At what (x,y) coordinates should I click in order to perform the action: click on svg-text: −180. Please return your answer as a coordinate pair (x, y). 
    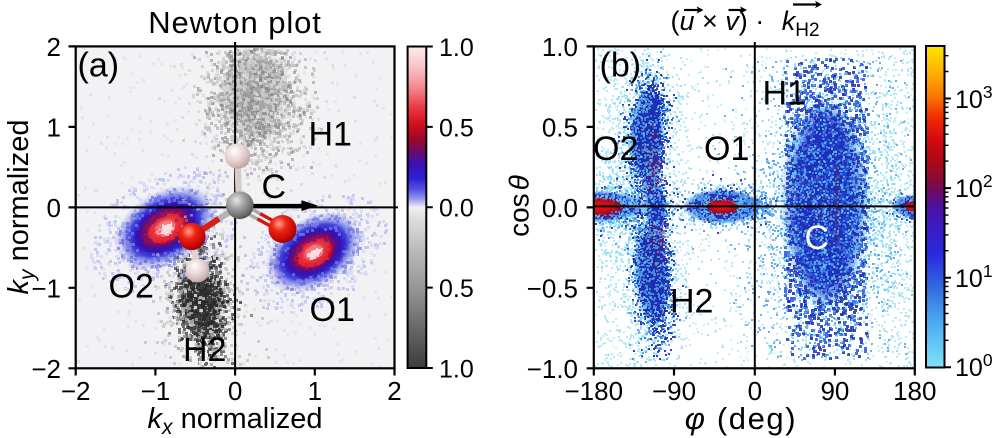
    Looking at the image, I should click on (594, 391).